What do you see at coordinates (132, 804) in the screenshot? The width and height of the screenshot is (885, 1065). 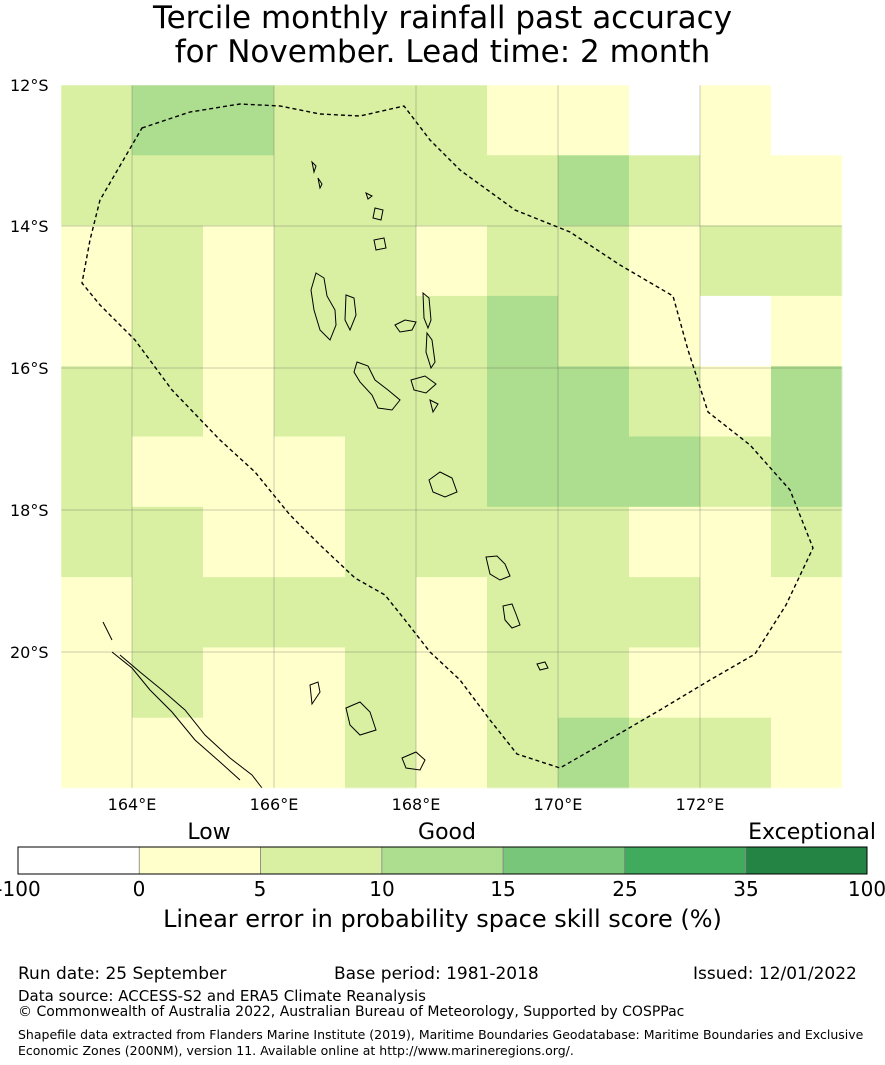 I see `lon-label-164e: 164°E` at bounding box center [132, 804].